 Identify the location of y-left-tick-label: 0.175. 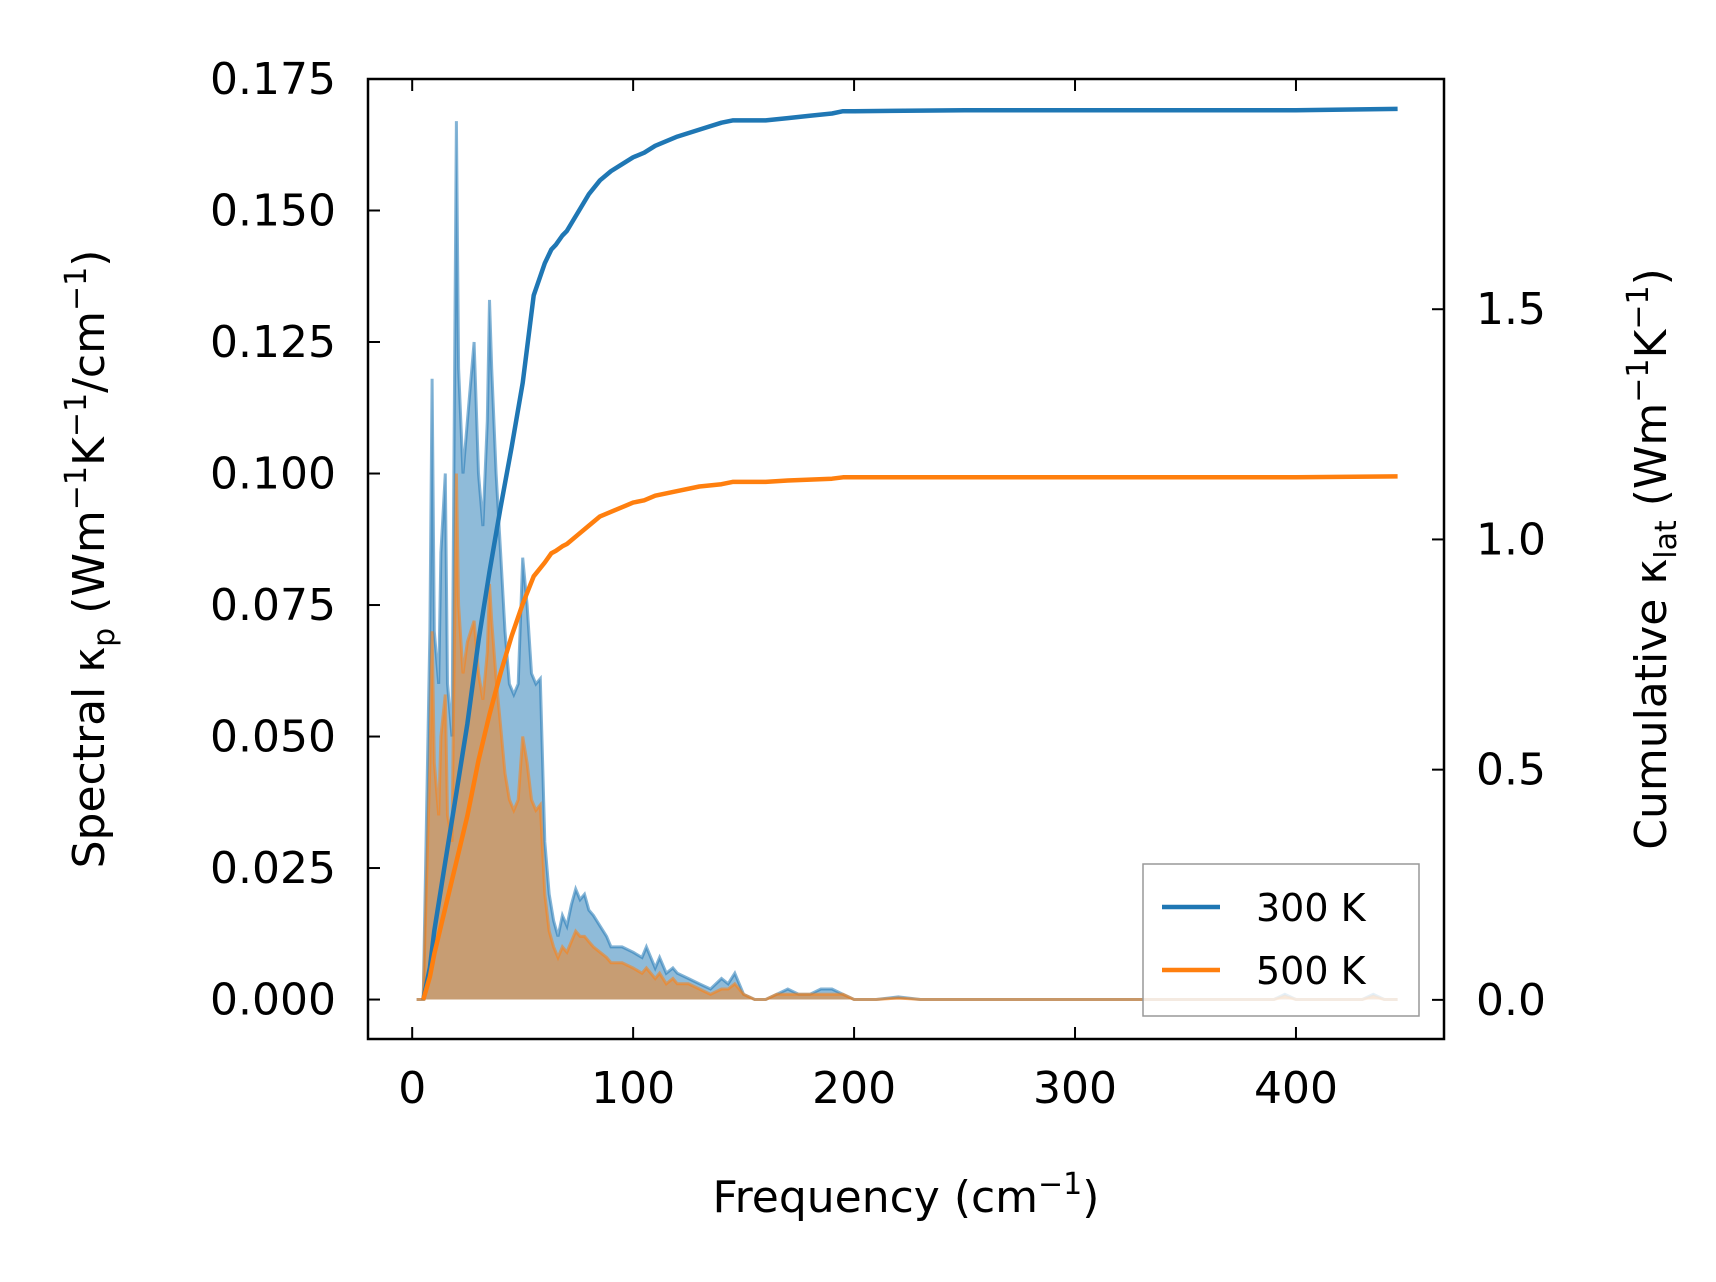
(273, 79).